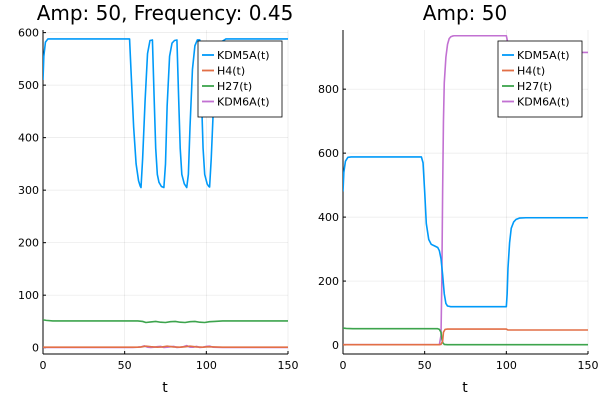  Describe the element at coordinates (165, 388) in the screenshot. I see `x-axis-label-left: t` at that location.